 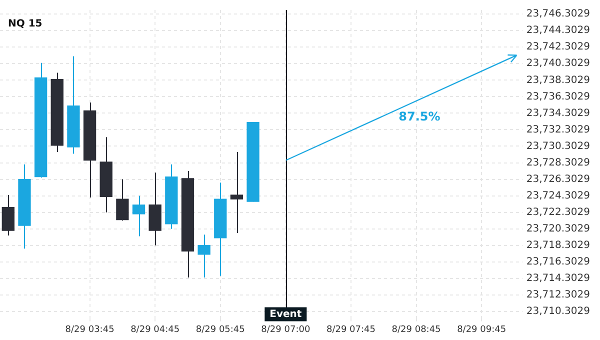 What do you see at coordinates (558, 311) in the screenshot?
I see `y-tick-label: 23,710.3029` at bounding box center [558, 311].